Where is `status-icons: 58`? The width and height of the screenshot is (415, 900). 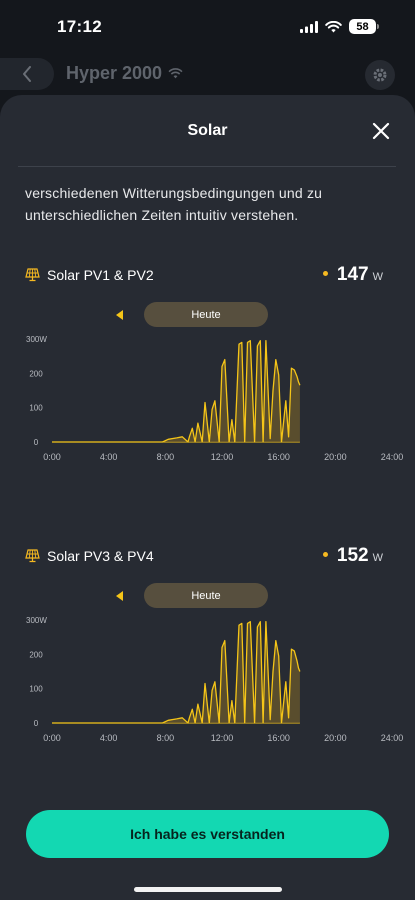
status-icons: 58 is located at coordinates (339, 26).